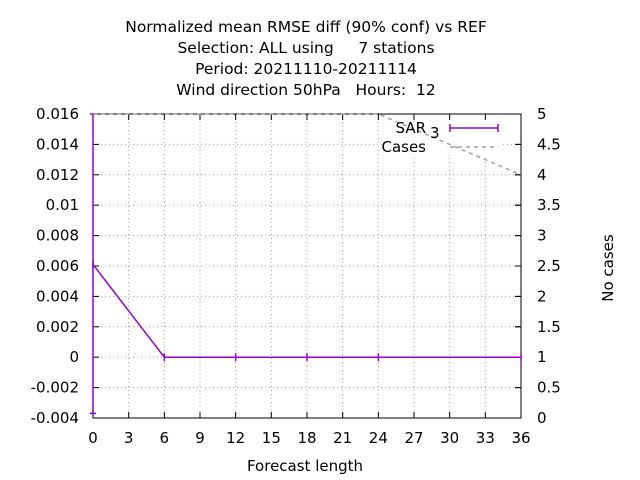  What do you see at coordinates (57, 236) in the screenshot?
I see `y-tick-label: 0.008` at bounding box center [57, 236].